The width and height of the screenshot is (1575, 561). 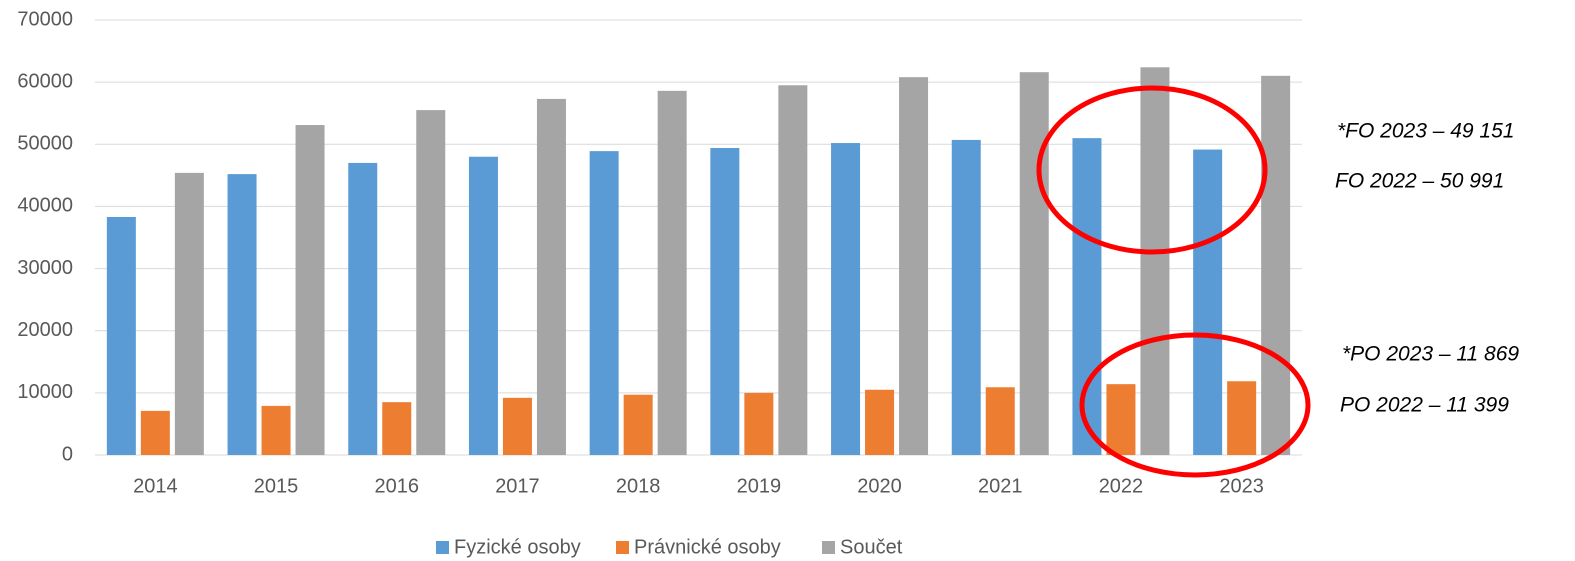 I want to click on y-tick-label: 0, so click(x=67, y=454).